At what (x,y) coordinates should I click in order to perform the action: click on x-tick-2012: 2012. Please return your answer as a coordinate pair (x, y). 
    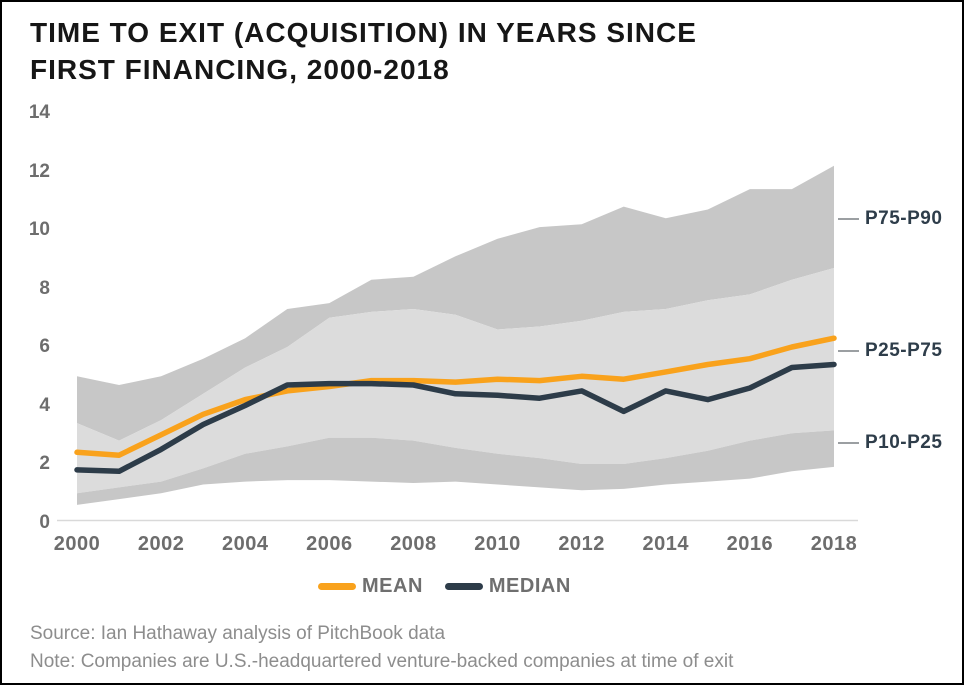
    Looking at the image, I should click on (581, 544).